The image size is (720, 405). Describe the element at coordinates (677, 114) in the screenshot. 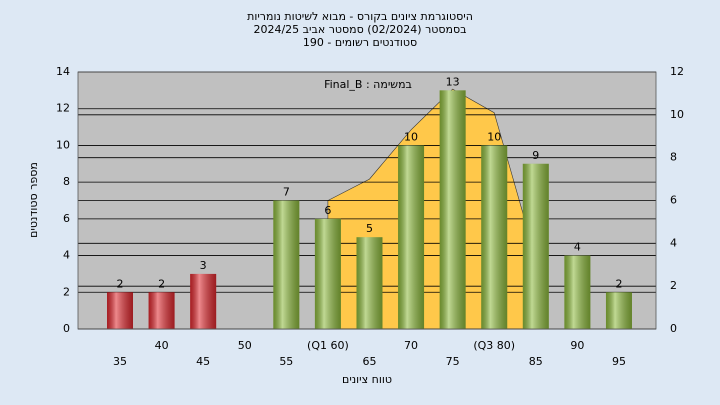

I see `y2-tick-label: 10` at that location.